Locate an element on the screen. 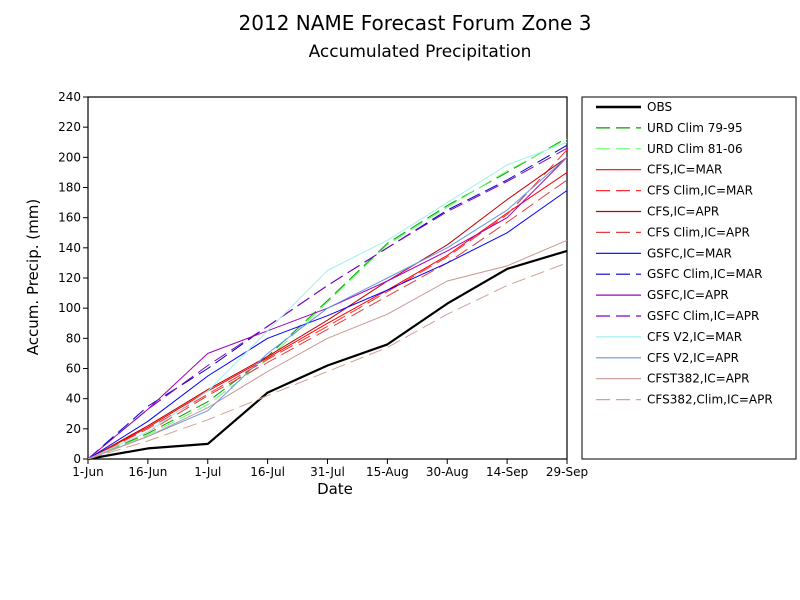  y-tick-label: 80 is located at coordinates (73, 338).